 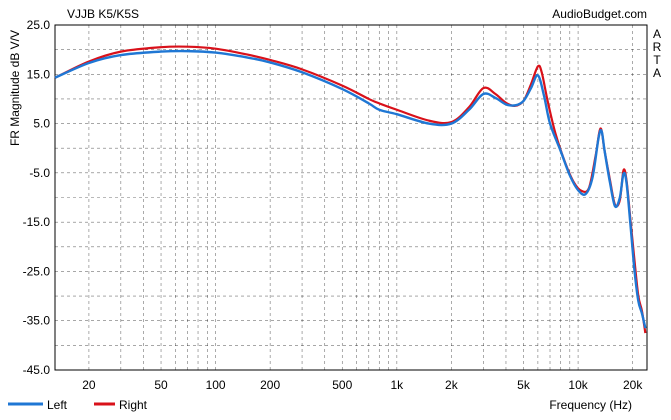 What do you see at coordinates (216, 385) in the screenshot?
I see `x-tick-label: 100` at bounding box center [216, 385].